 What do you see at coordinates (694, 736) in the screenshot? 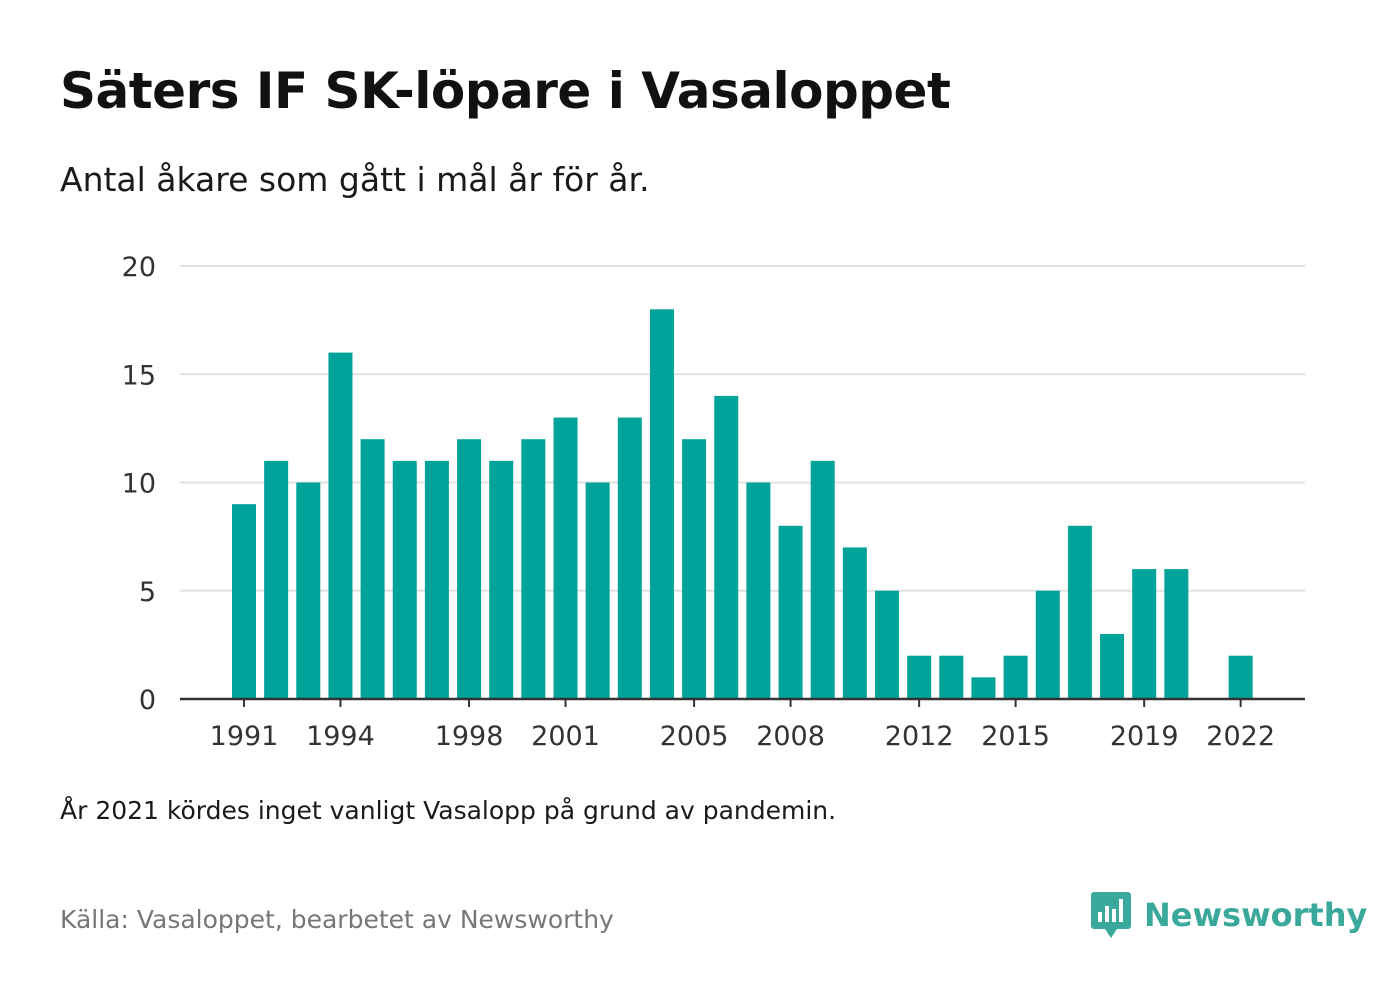
I see `x-tick-label: 2005` at bounding box center [694, 736].